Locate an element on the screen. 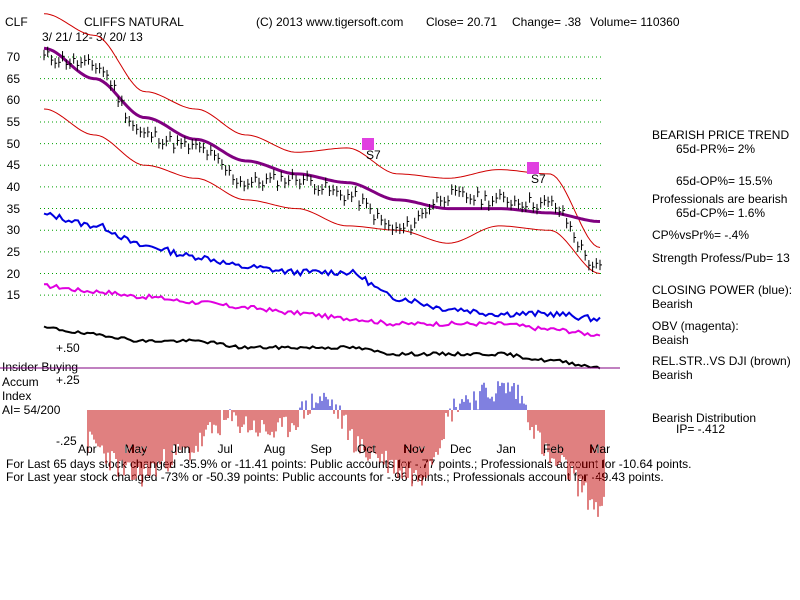 This screenshot has height=600, width=800. copyright: (C) 2013 www.tigersoft.com is located at coordinates (330, 22).